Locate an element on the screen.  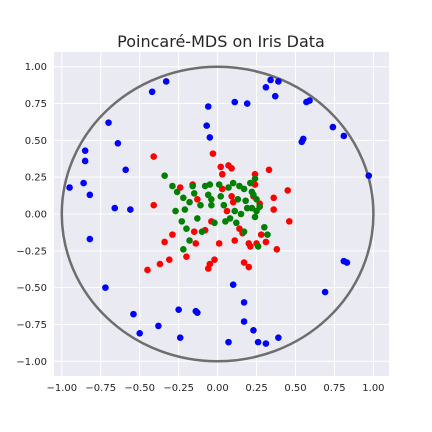
y-tick-label: −0.25 is located at coordinates (31, 251).